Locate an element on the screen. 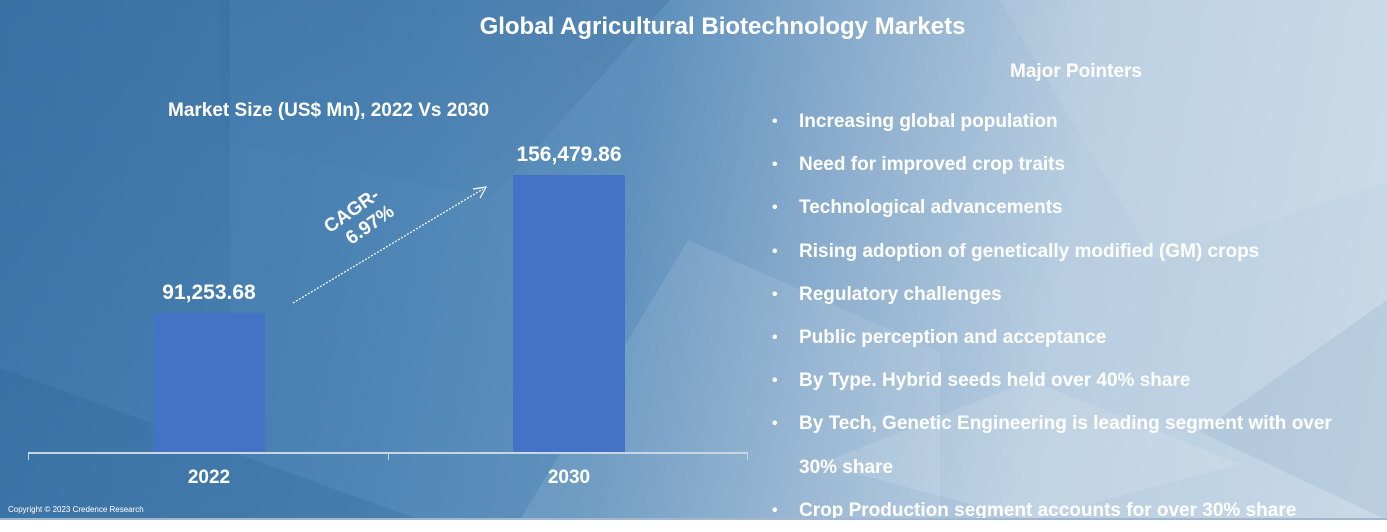  x-label-2022: 2022 is located at coordinates (209, 477).